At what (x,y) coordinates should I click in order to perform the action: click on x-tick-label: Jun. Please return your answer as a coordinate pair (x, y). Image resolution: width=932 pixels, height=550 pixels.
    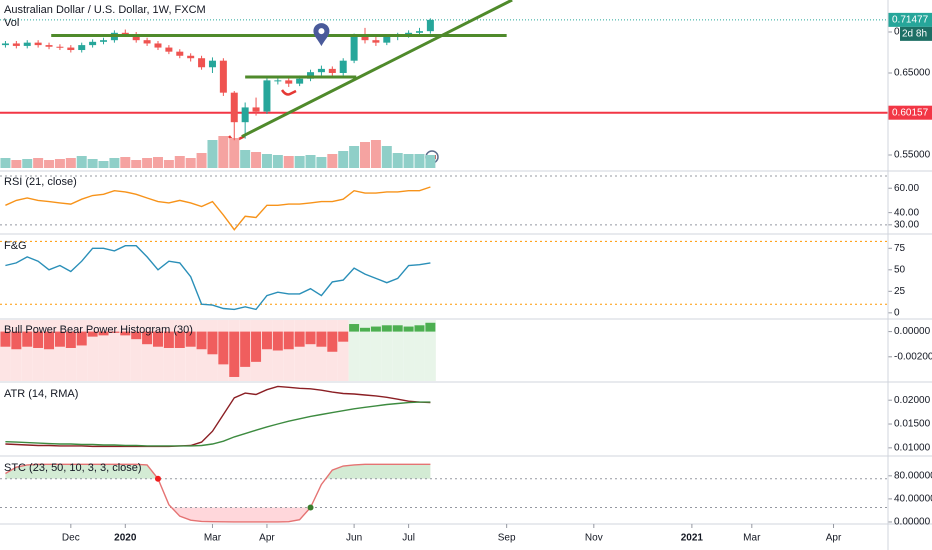
    Looking at the image, I should click on (354, 538).